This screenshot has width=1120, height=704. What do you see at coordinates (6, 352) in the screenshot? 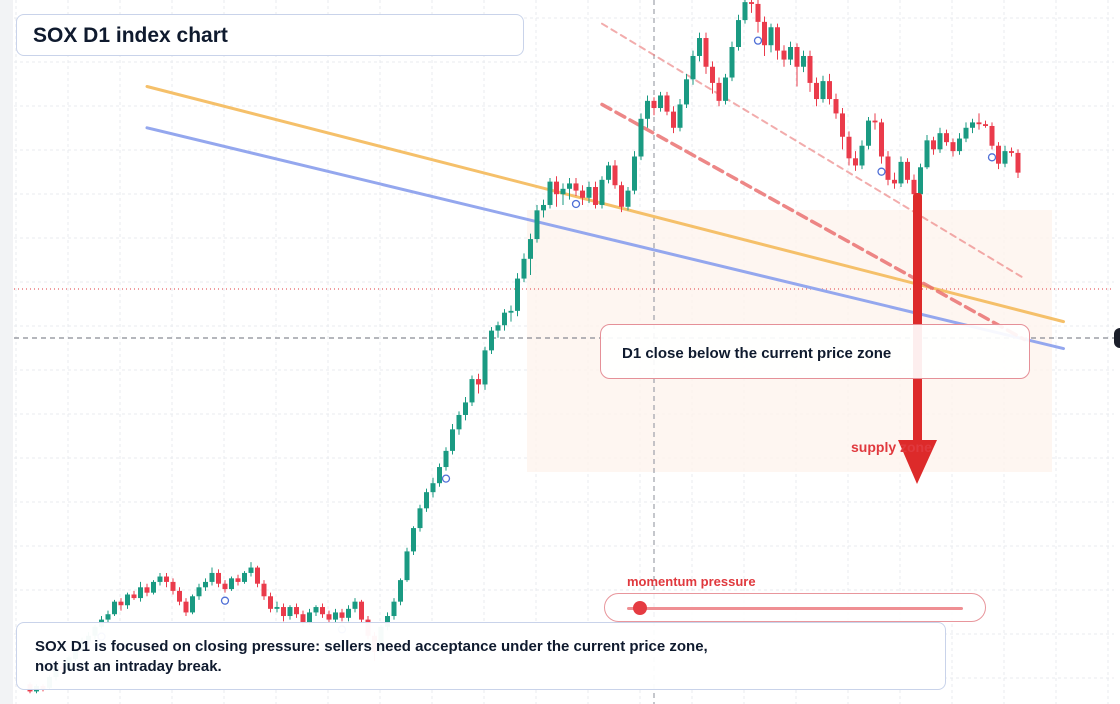
I see `left-axis-strip` at bounding box center [6, 352].